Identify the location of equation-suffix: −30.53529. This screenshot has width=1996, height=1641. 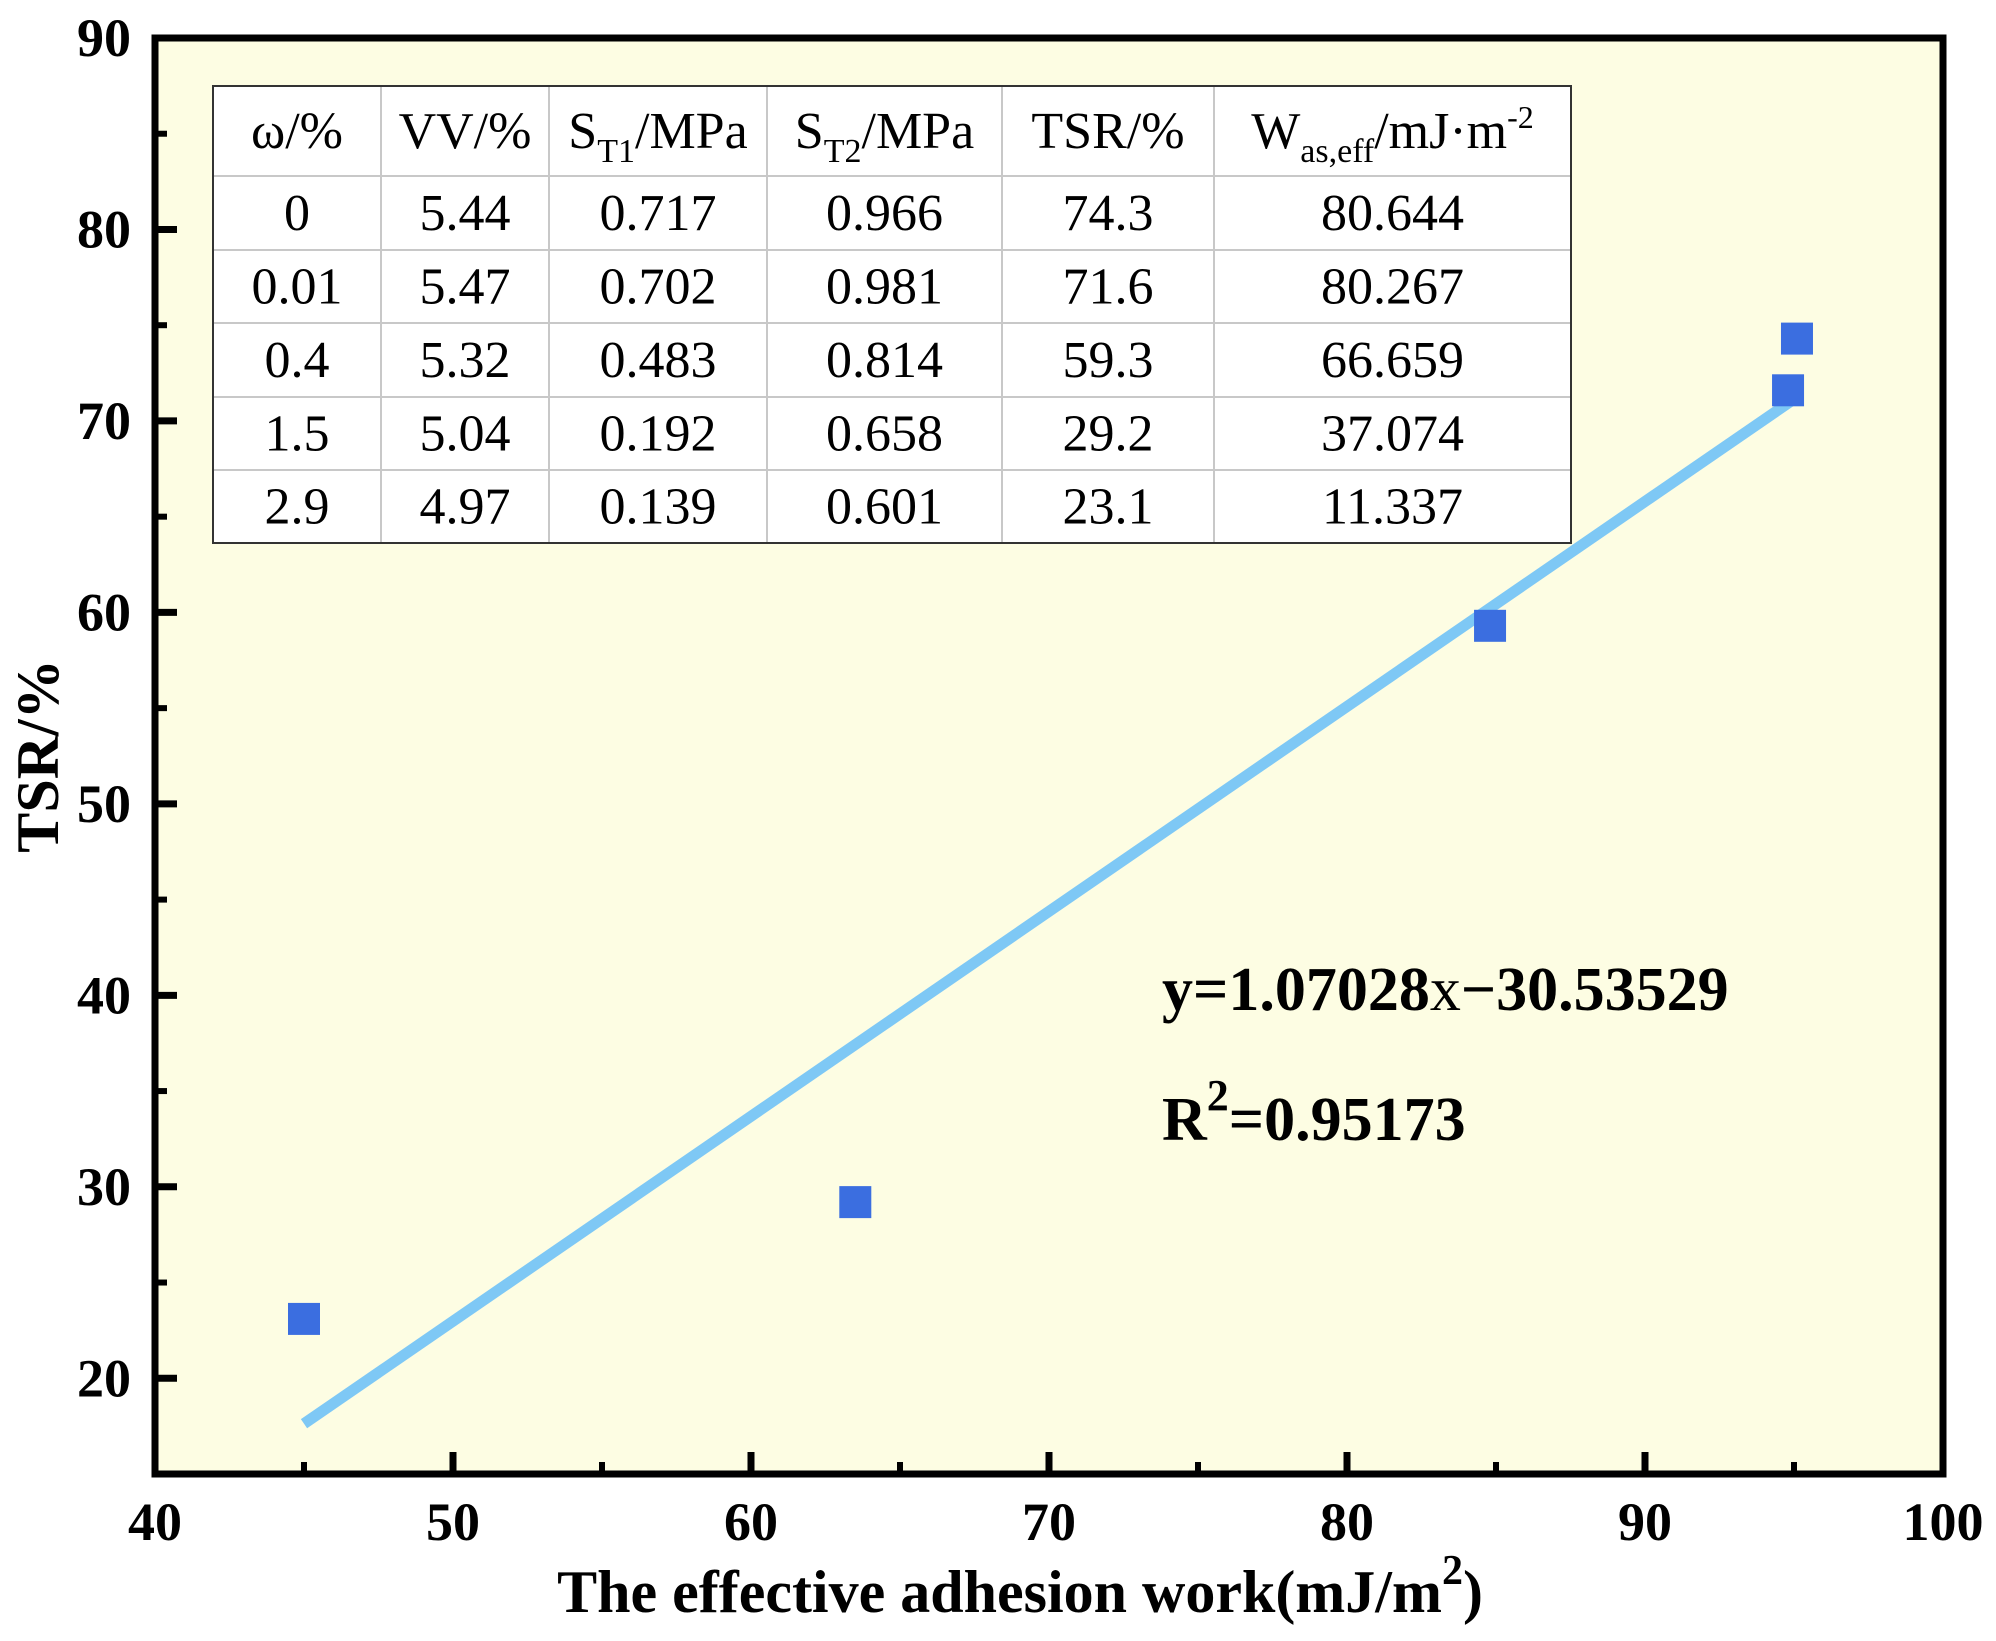
(1595, 990).